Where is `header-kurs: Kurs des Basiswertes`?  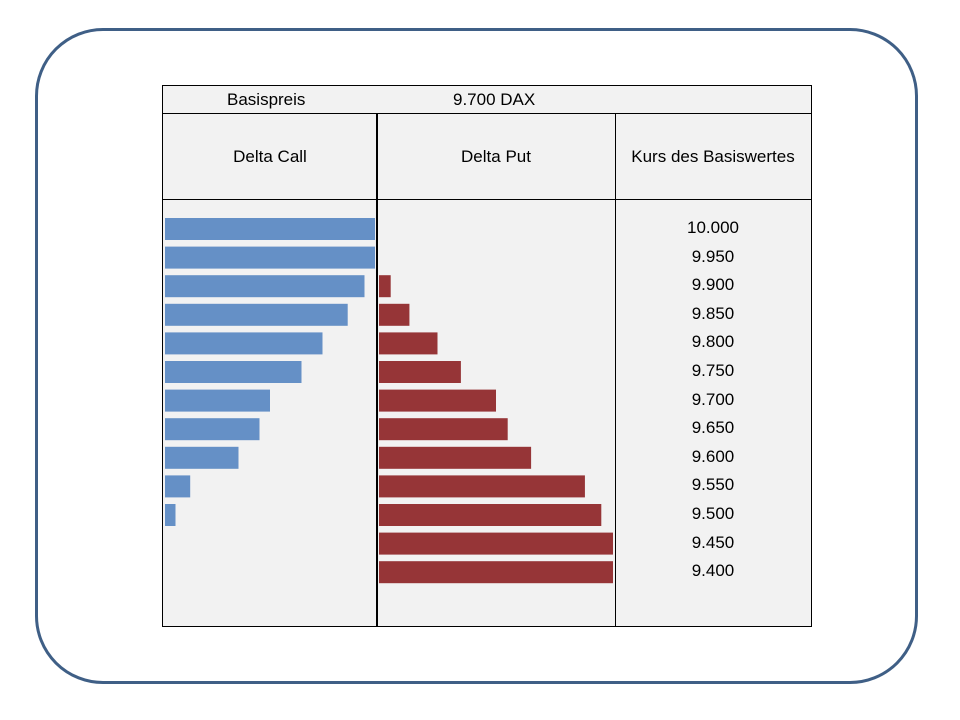
header-kurs: Kurs des Basiswertes is located at coordinates (713, 157).